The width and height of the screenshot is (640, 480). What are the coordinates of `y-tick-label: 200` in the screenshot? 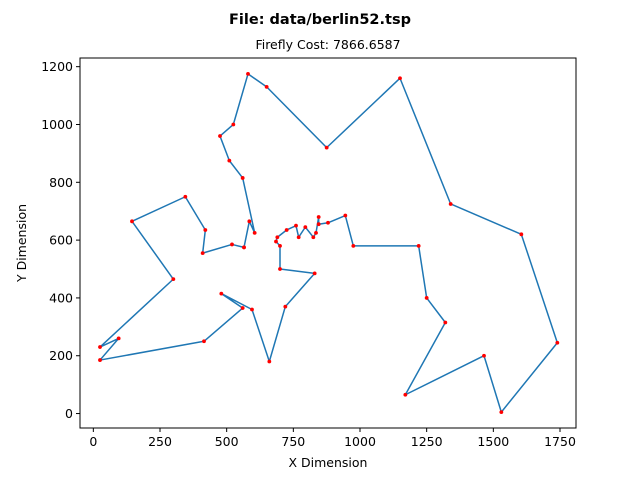 It's located at (61, 355).